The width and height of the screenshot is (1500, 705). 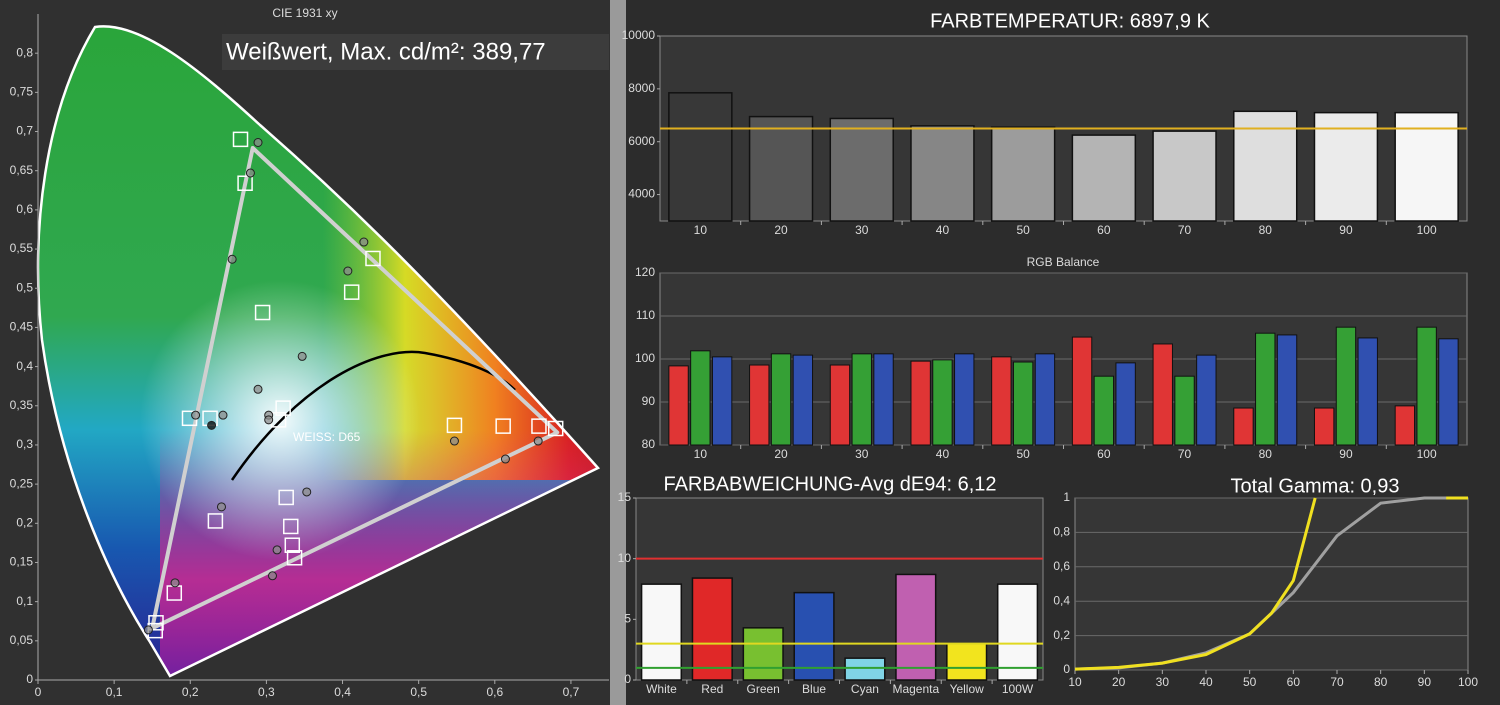 I want to click on x-tick-label: White, so click(x=661, y=689).